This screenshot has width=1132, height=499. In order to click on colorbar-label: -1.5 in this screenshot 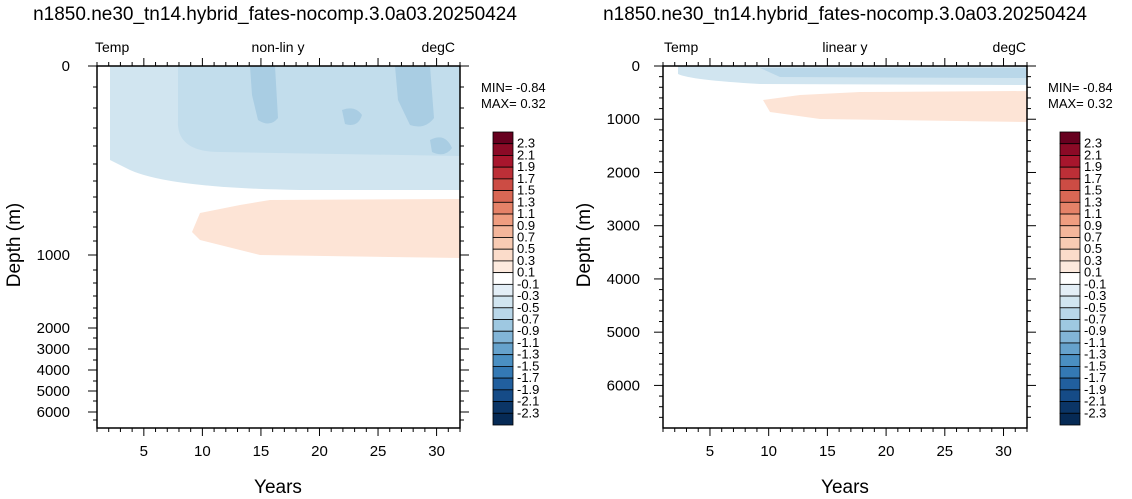, I will do `click(1095, 365)`.